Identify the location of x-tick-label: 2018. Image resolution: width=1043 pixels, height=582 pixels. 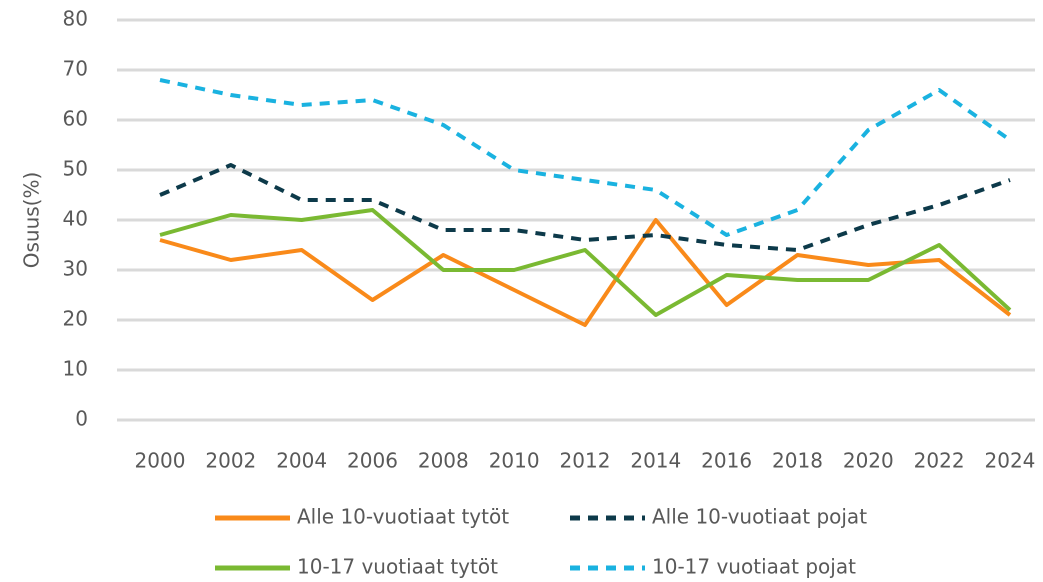
(797, 461).